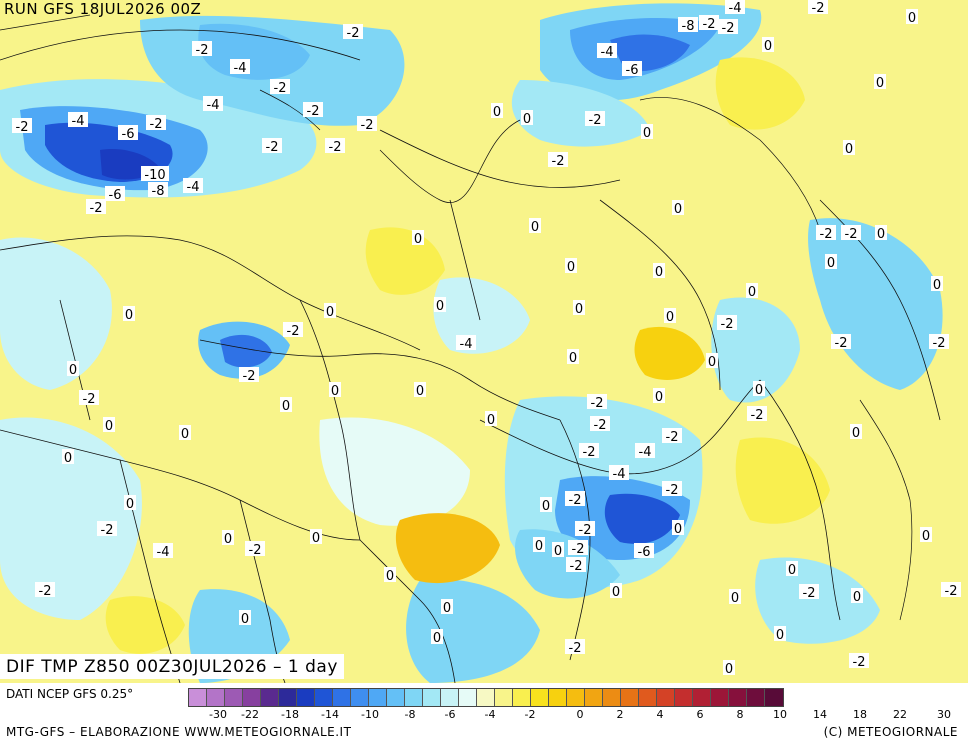 The image size is (968, 745). I want to click on colorbar-tick-label: 6, so click(700, 714).